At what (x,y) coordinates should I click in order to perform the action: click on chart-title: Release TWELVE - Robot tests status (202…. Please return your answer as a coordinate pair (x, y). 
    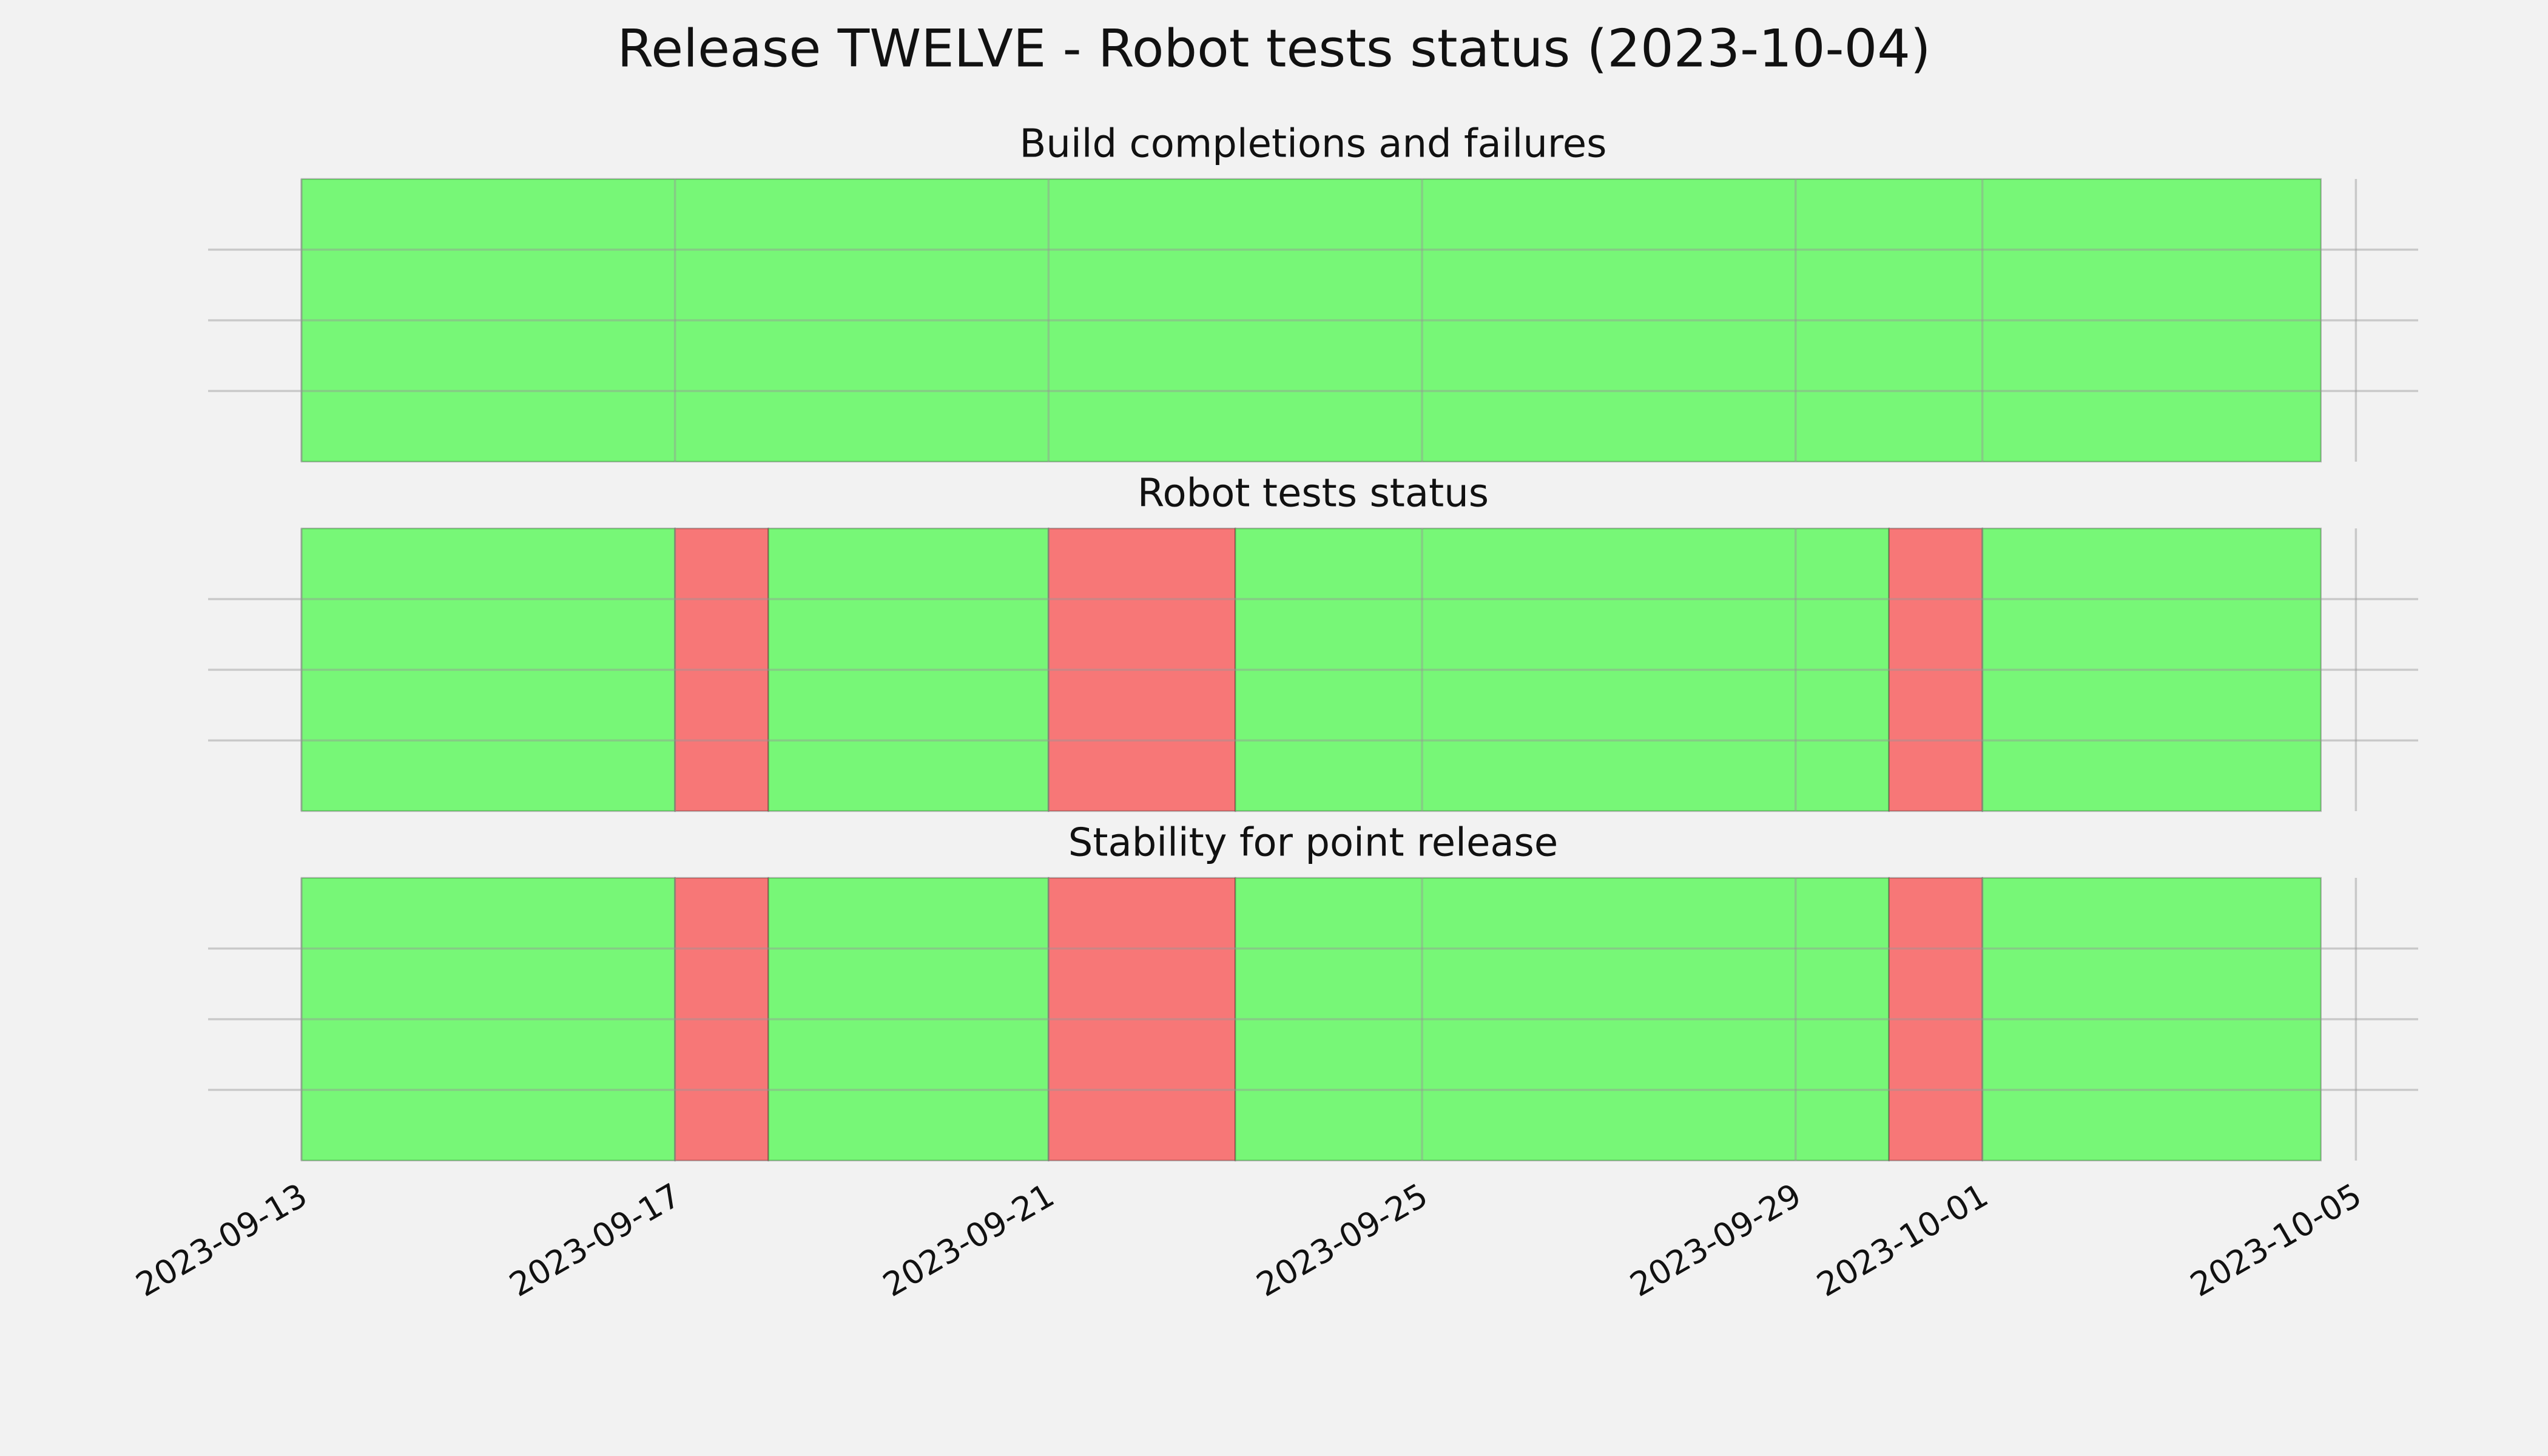
    Looking at the image, I should click on (1273, 48).